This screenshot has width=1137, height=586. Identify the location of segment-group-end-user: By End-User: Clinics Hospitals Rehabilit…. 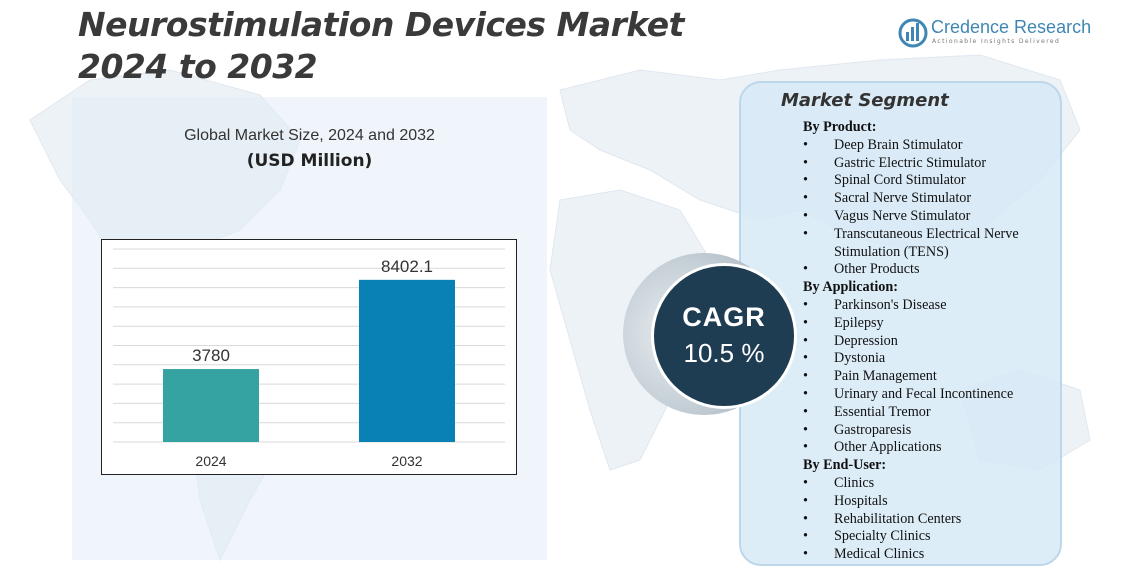
(928, 510).